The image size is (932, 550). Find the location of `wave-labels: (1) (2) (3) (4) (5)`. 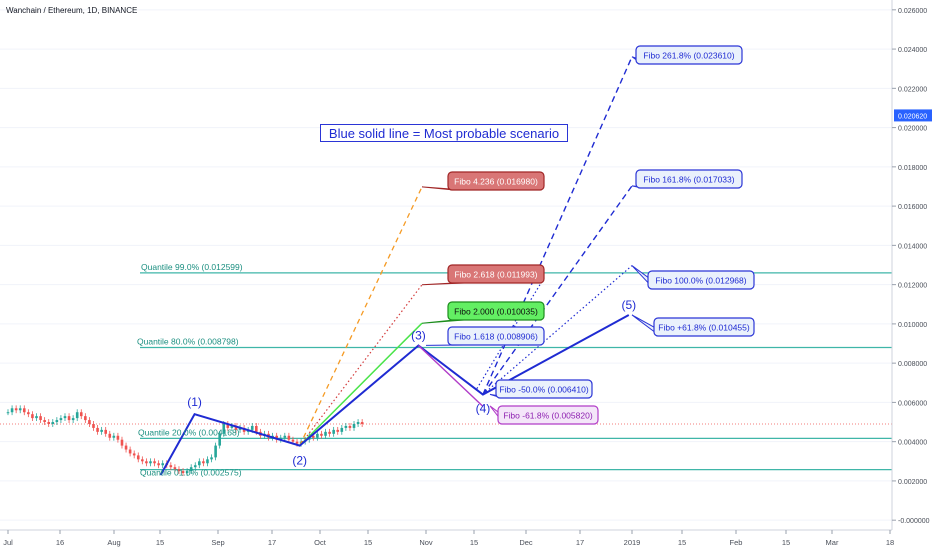

wave-labels: (1) (2) (3) (4) (5) is located at coordinates (411, 383).